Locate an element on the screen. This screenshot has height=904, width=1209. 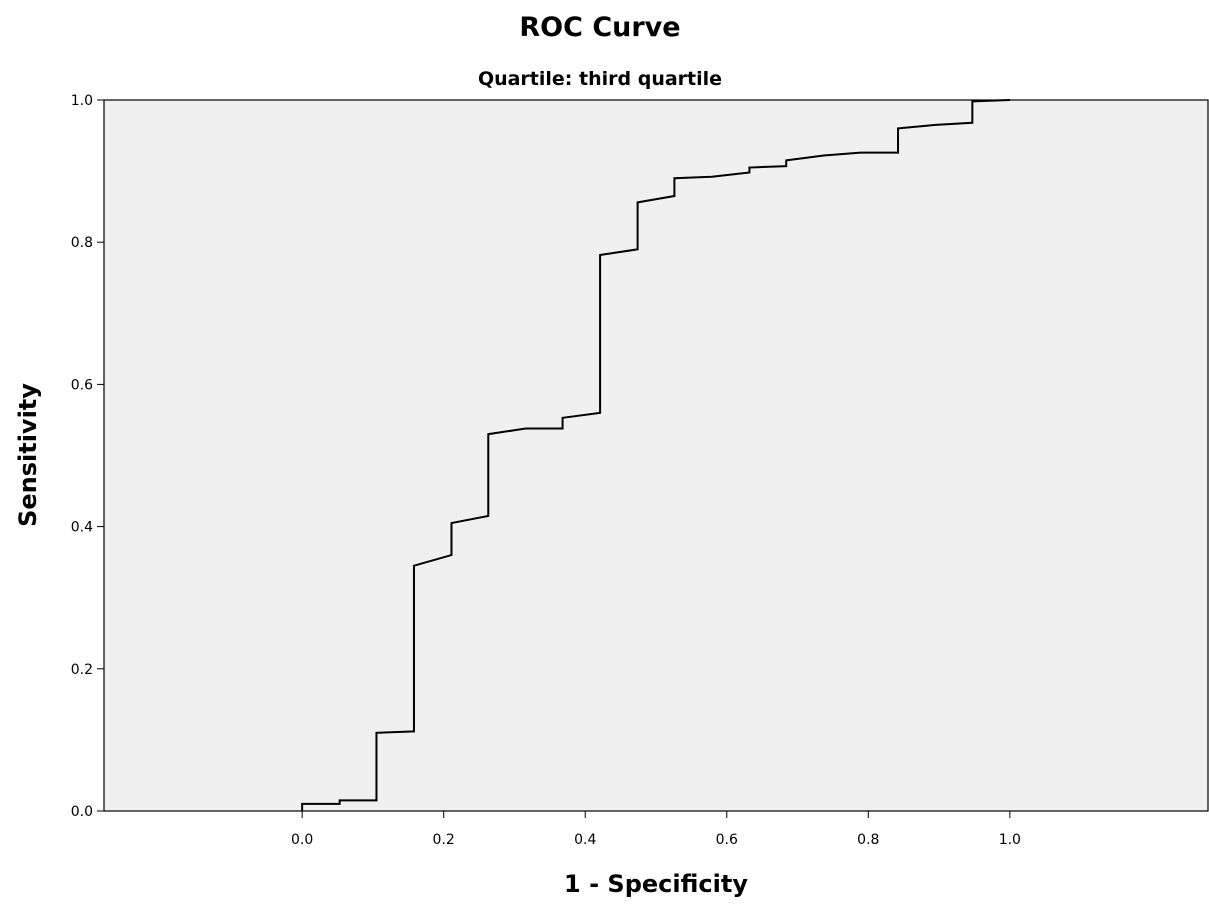
y-tick-label: 0.8 is located at coordinates (82, 243).